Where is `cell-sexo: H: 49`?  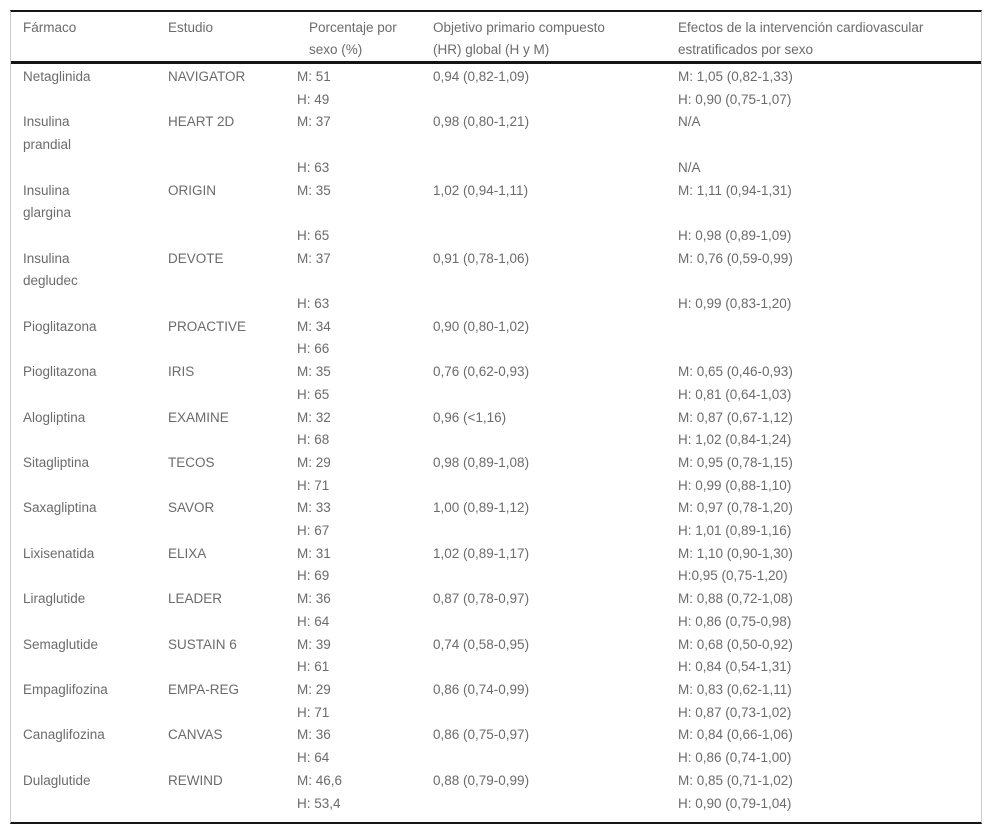
cell-sexo: H: 49 is located at coordinates (313, 99).